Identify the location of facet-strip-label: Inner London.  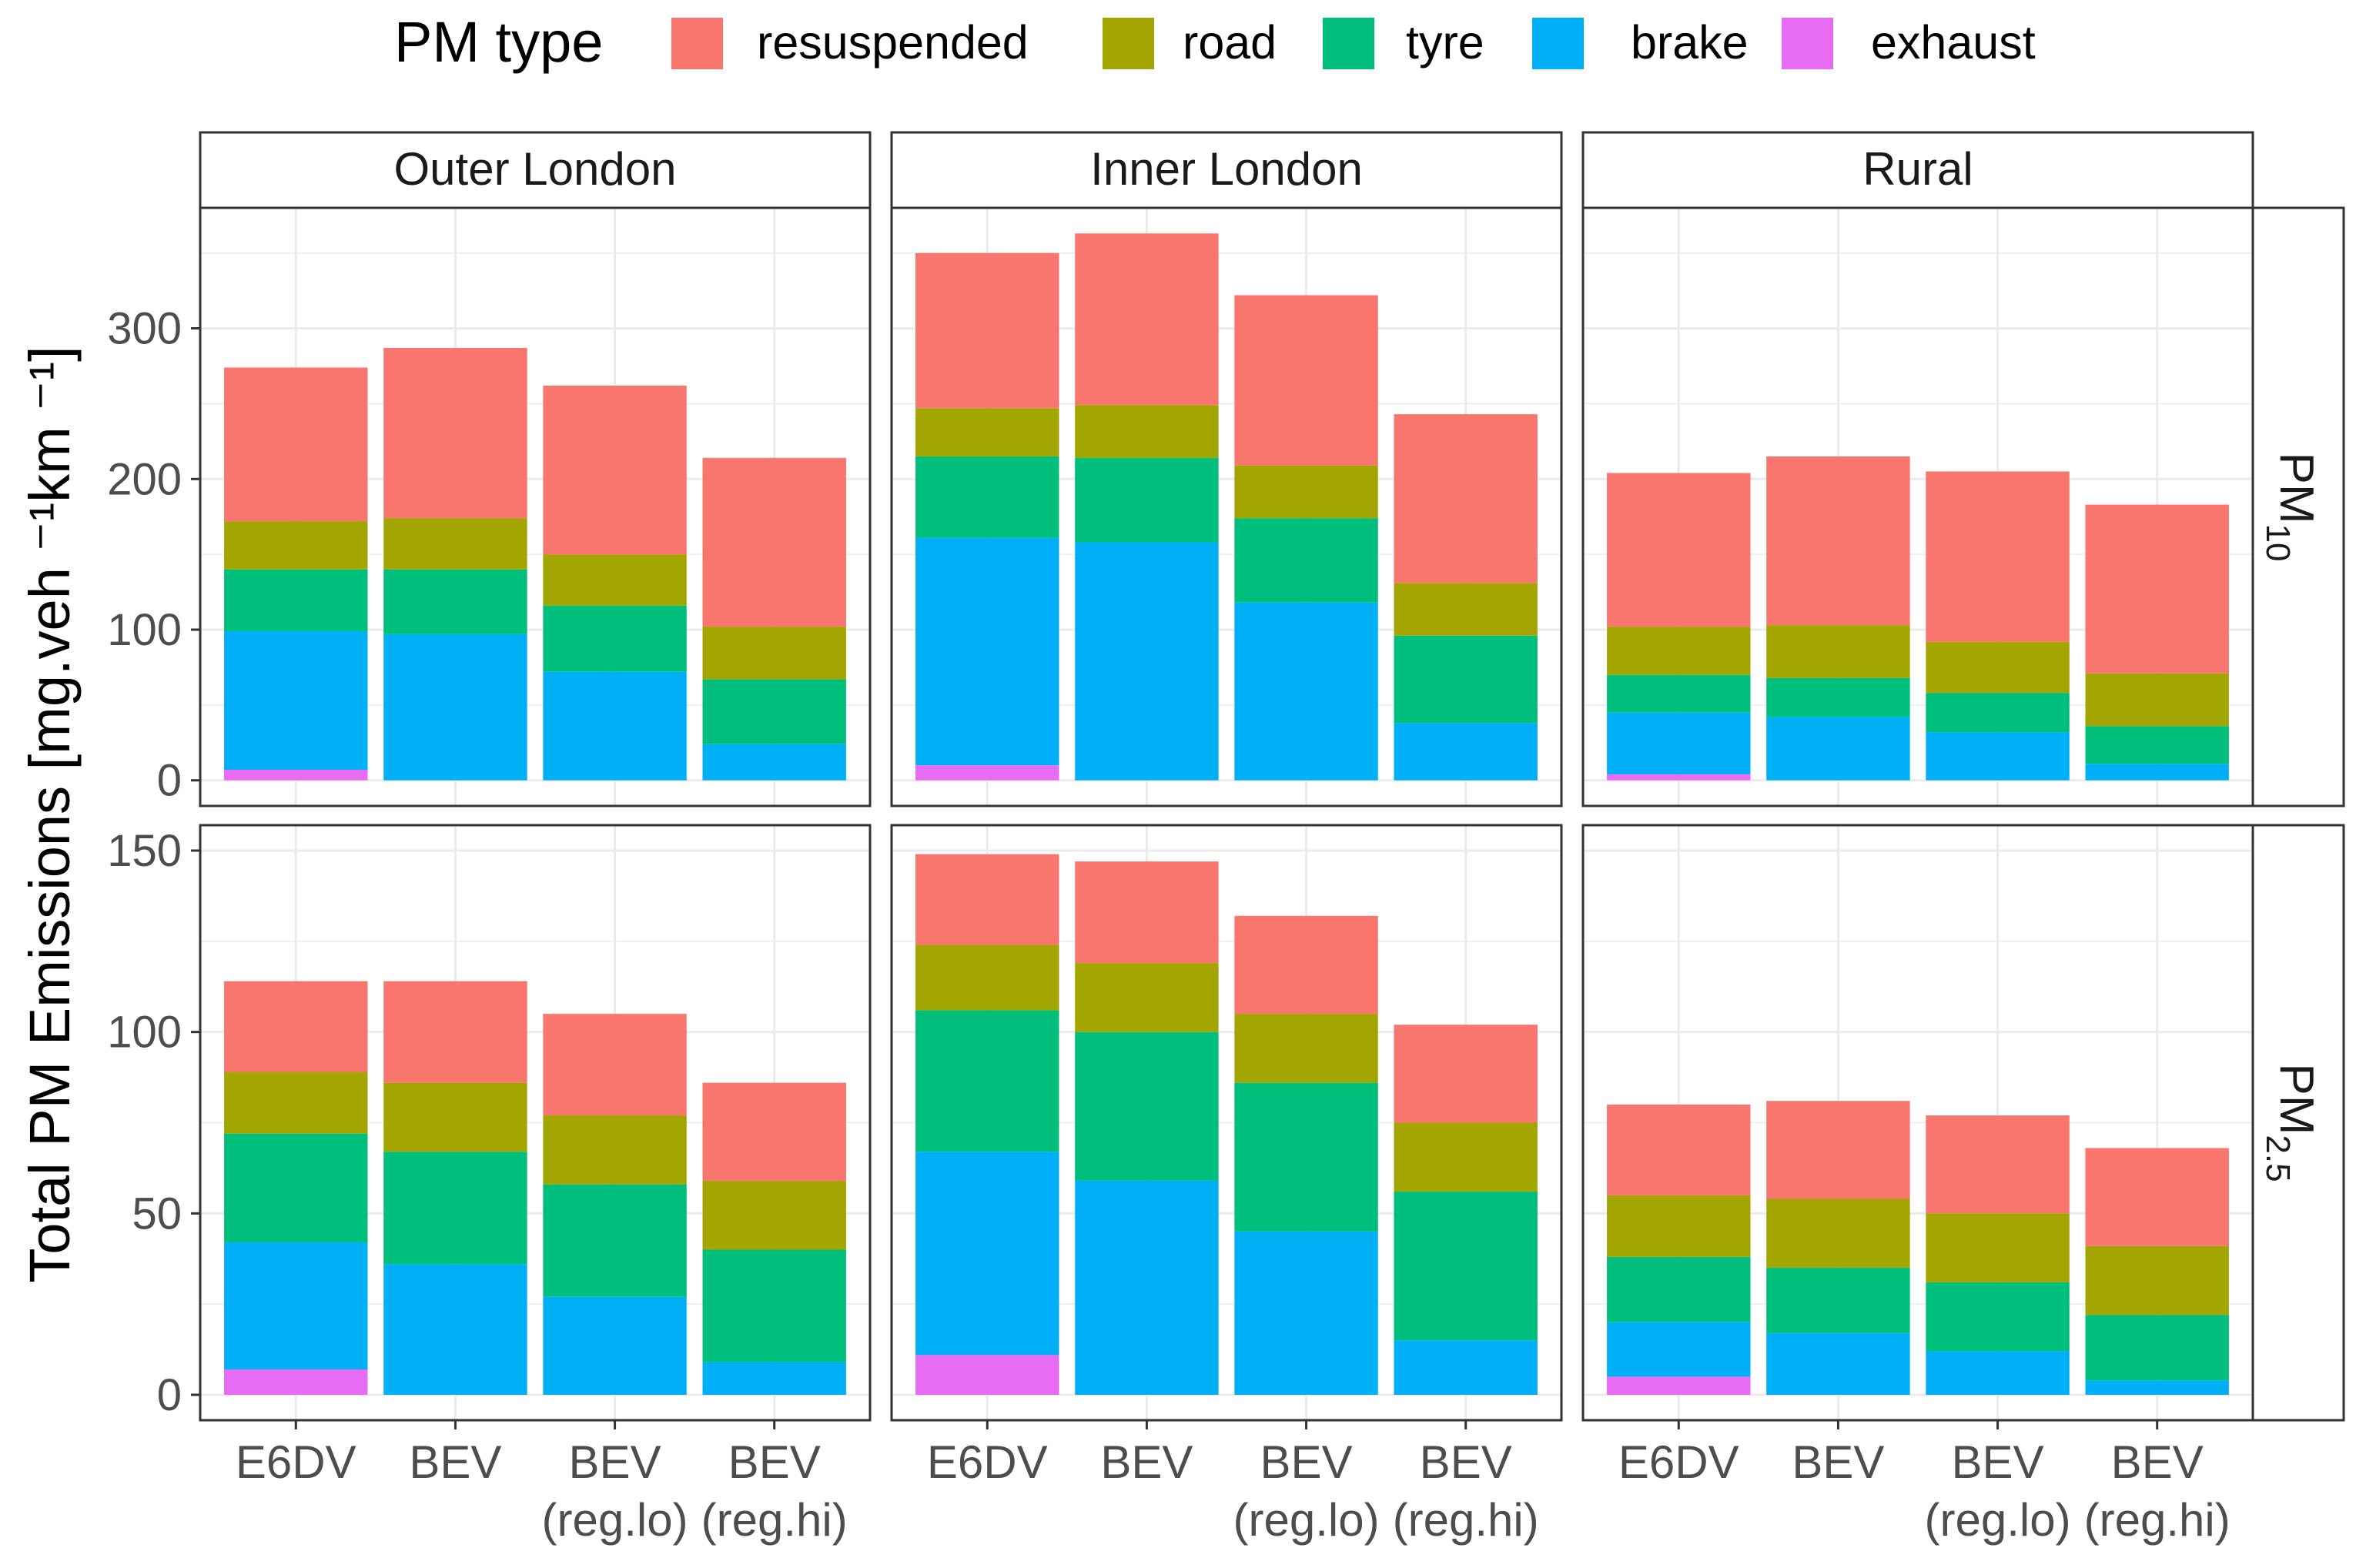
(1226, 169).